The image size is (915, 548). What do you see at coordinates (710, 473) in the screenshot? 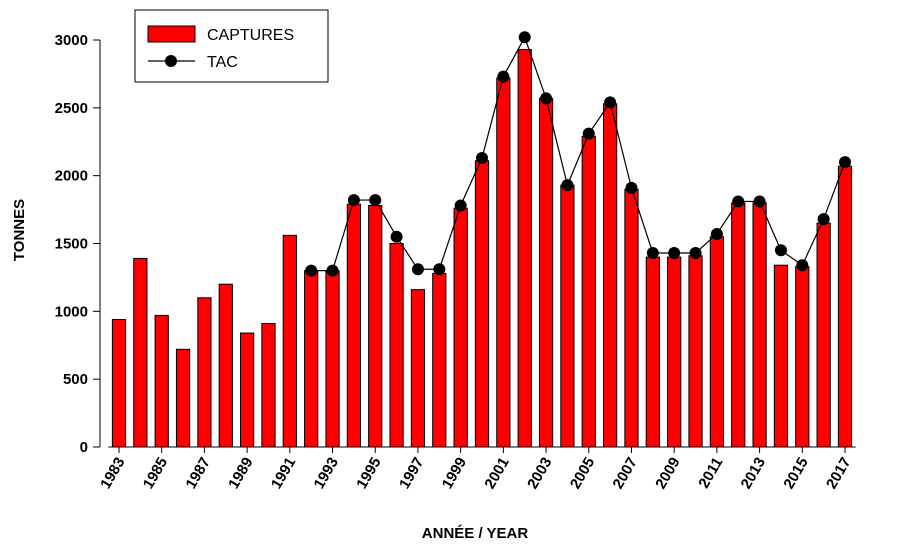
I see `x-tick-label: 2011` at bounding box center [710, 473].